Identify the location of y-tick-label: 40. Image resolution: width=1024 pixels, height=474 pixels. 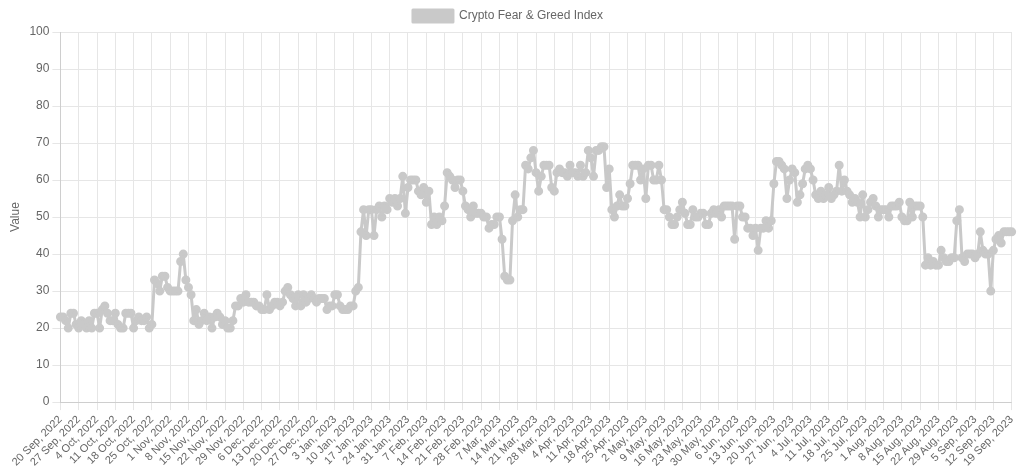
(43, 253).